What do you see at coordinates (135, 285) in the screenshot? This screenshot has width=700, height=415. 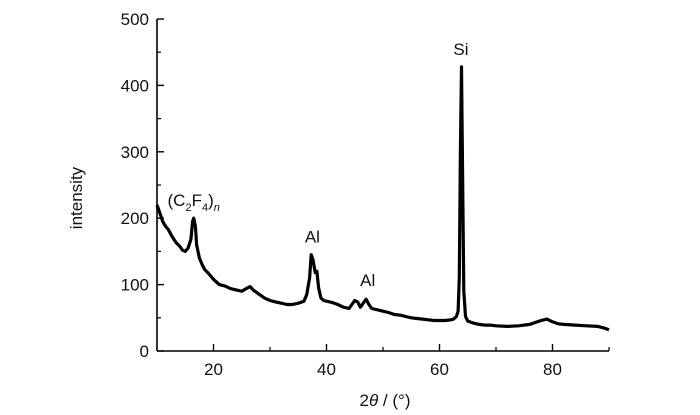 I see `y-tick-label: 100` at bounding box center [135, 285].